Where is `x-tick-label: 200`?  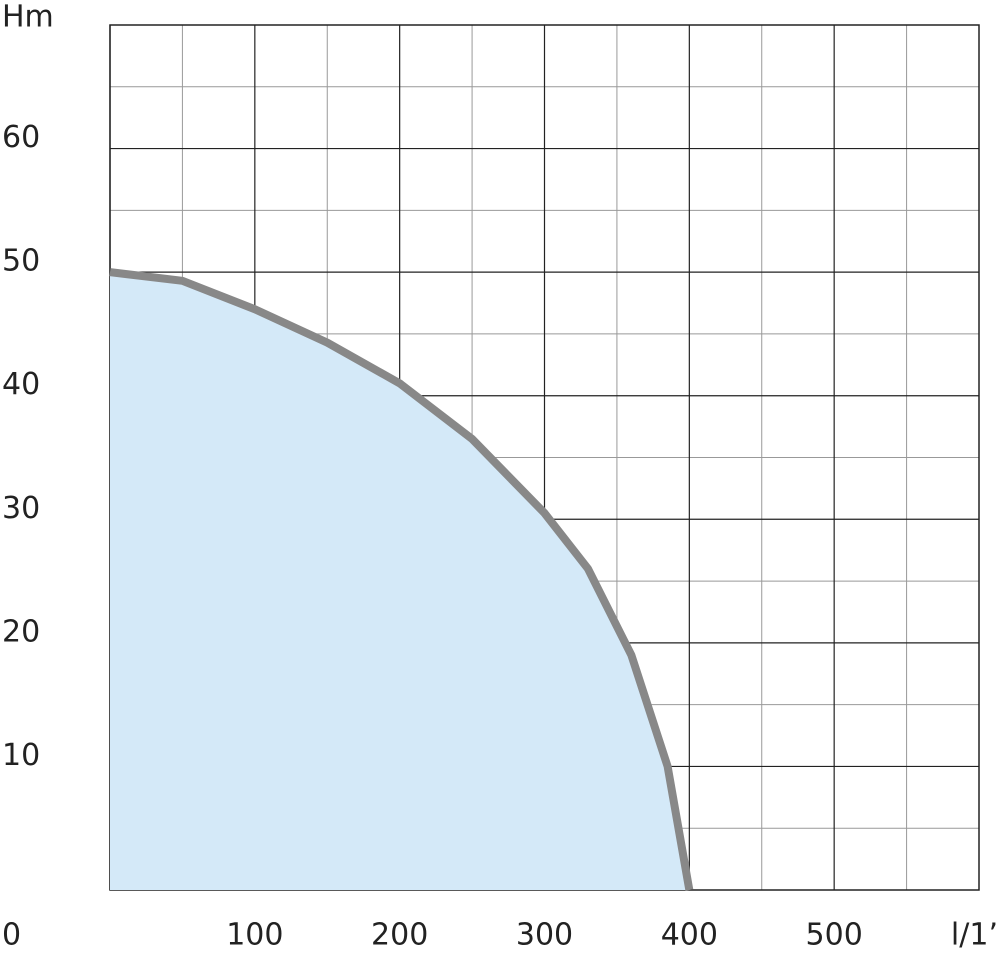
x-tick-label: 200 is located at coordinates (399, 935).